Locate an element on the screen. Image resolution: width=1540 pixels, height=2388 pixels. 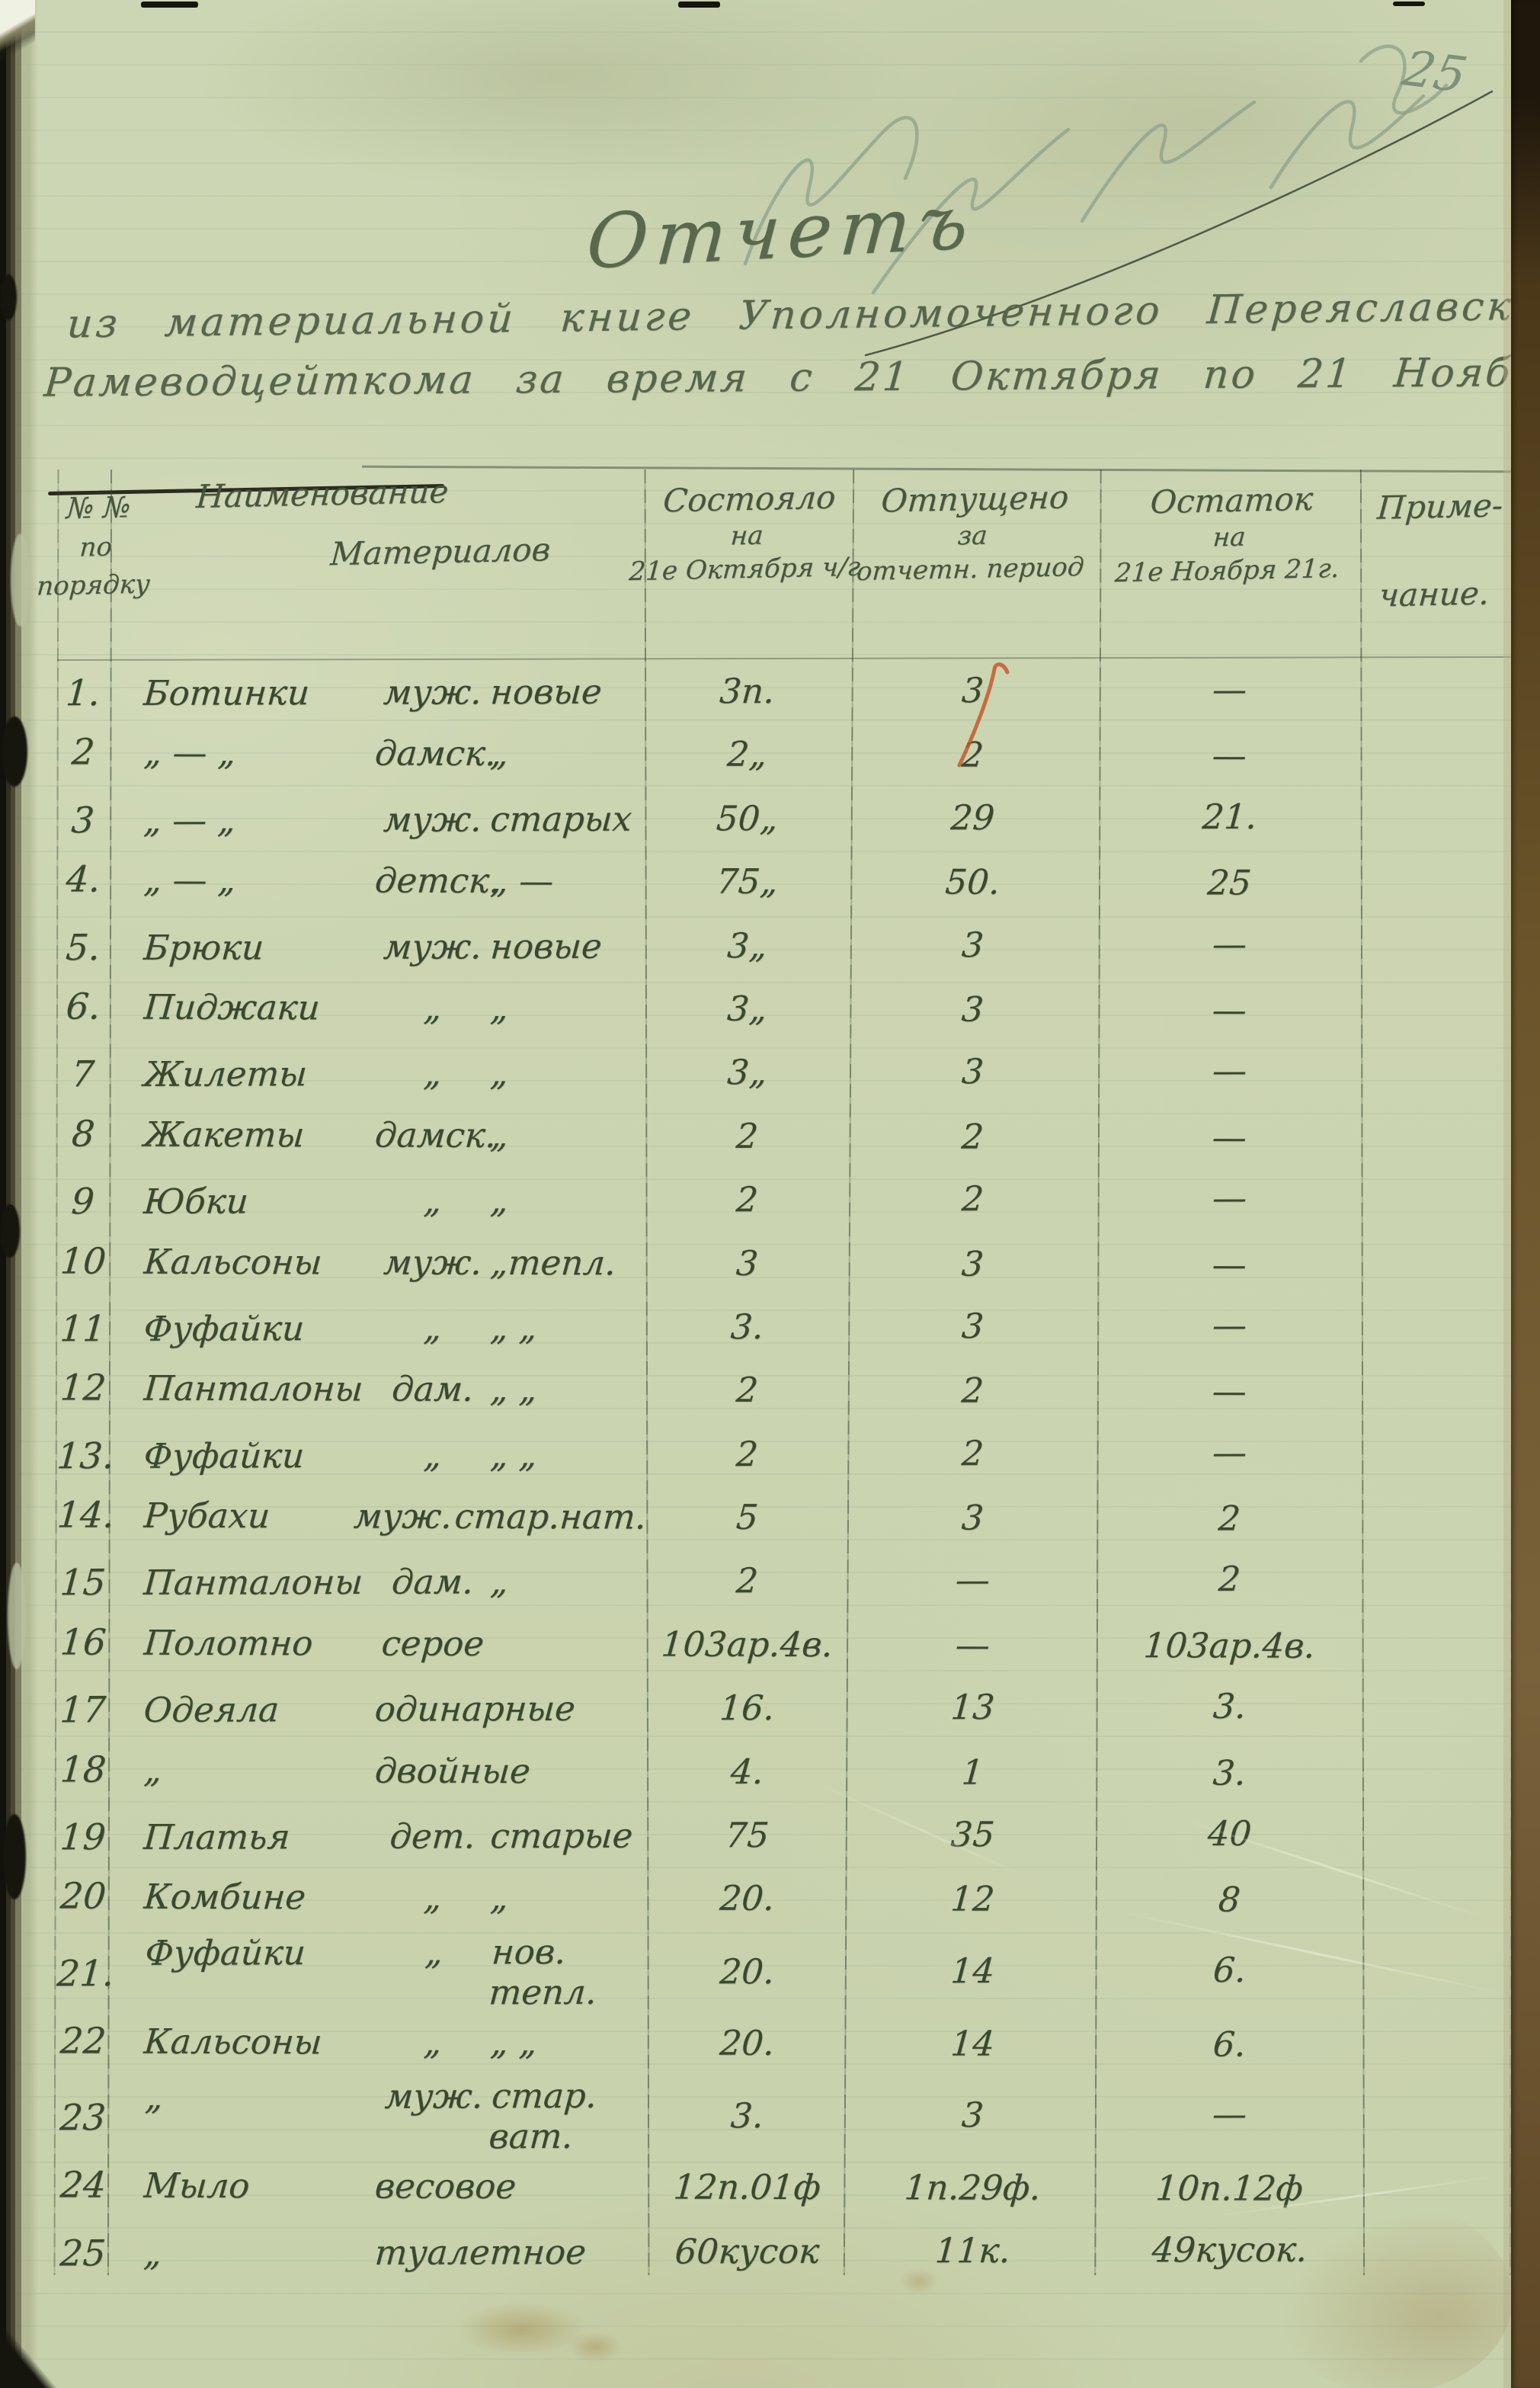
qty-issued: 50. is located at coordinates (972, 882).